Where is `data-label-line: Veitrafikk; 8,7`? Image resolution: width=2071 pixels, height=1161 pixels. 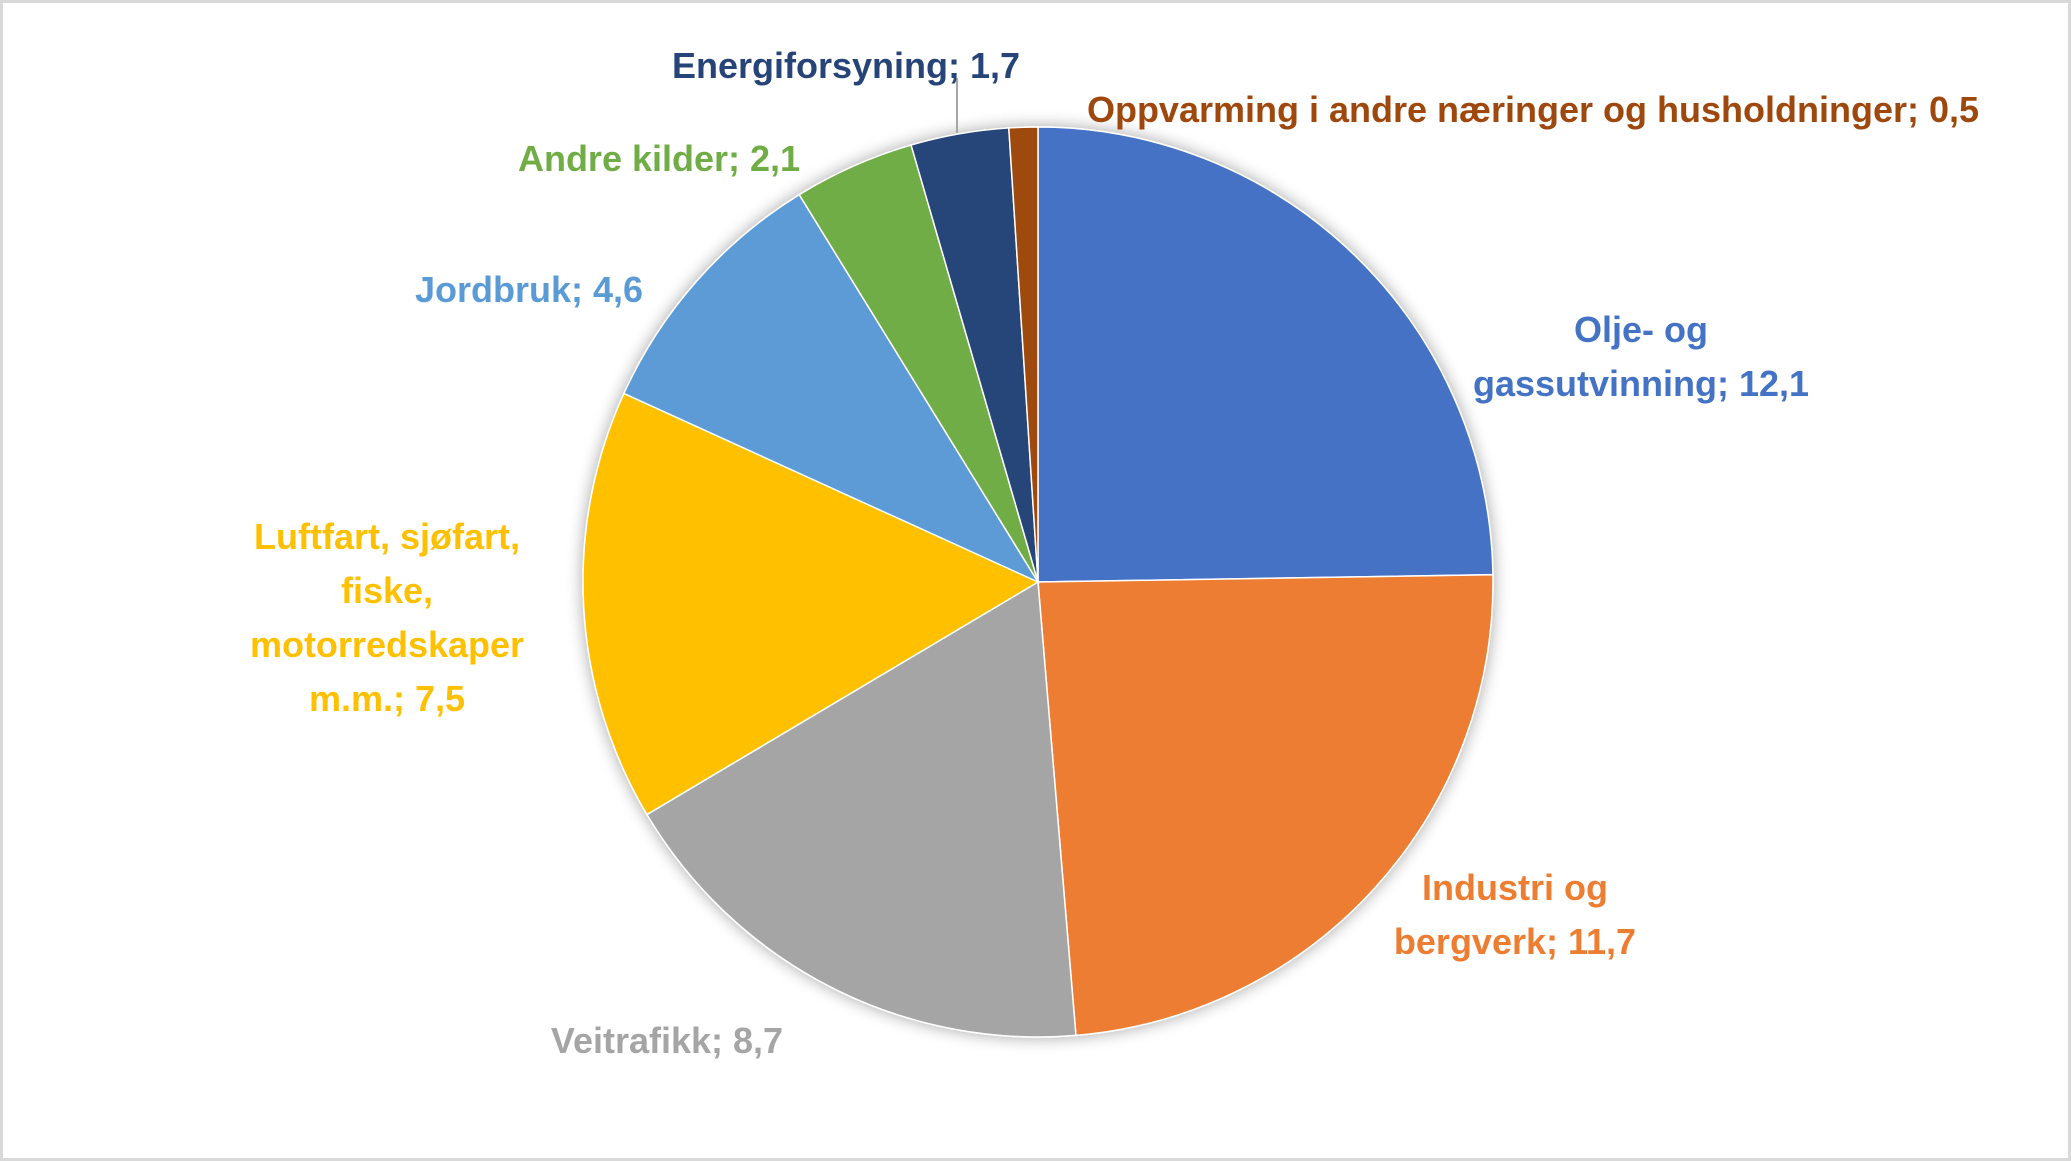
data-label-line: Veitrafikk; 8,7 is located at coordinates (667, 1040).